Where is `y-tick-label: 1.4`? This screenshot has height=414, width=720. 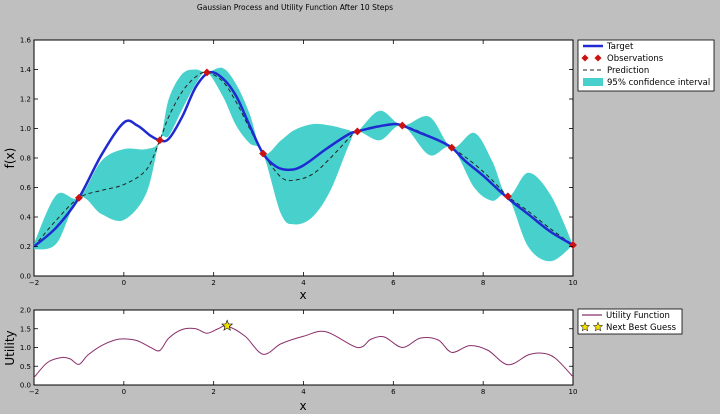
y-tick-label: 1.4 is located at coordinates (26, 70).